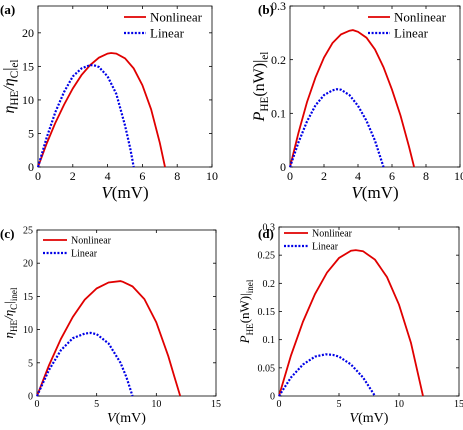  I want to click on y-axis-label: ηHE/ηC|el, so click(11, 87).